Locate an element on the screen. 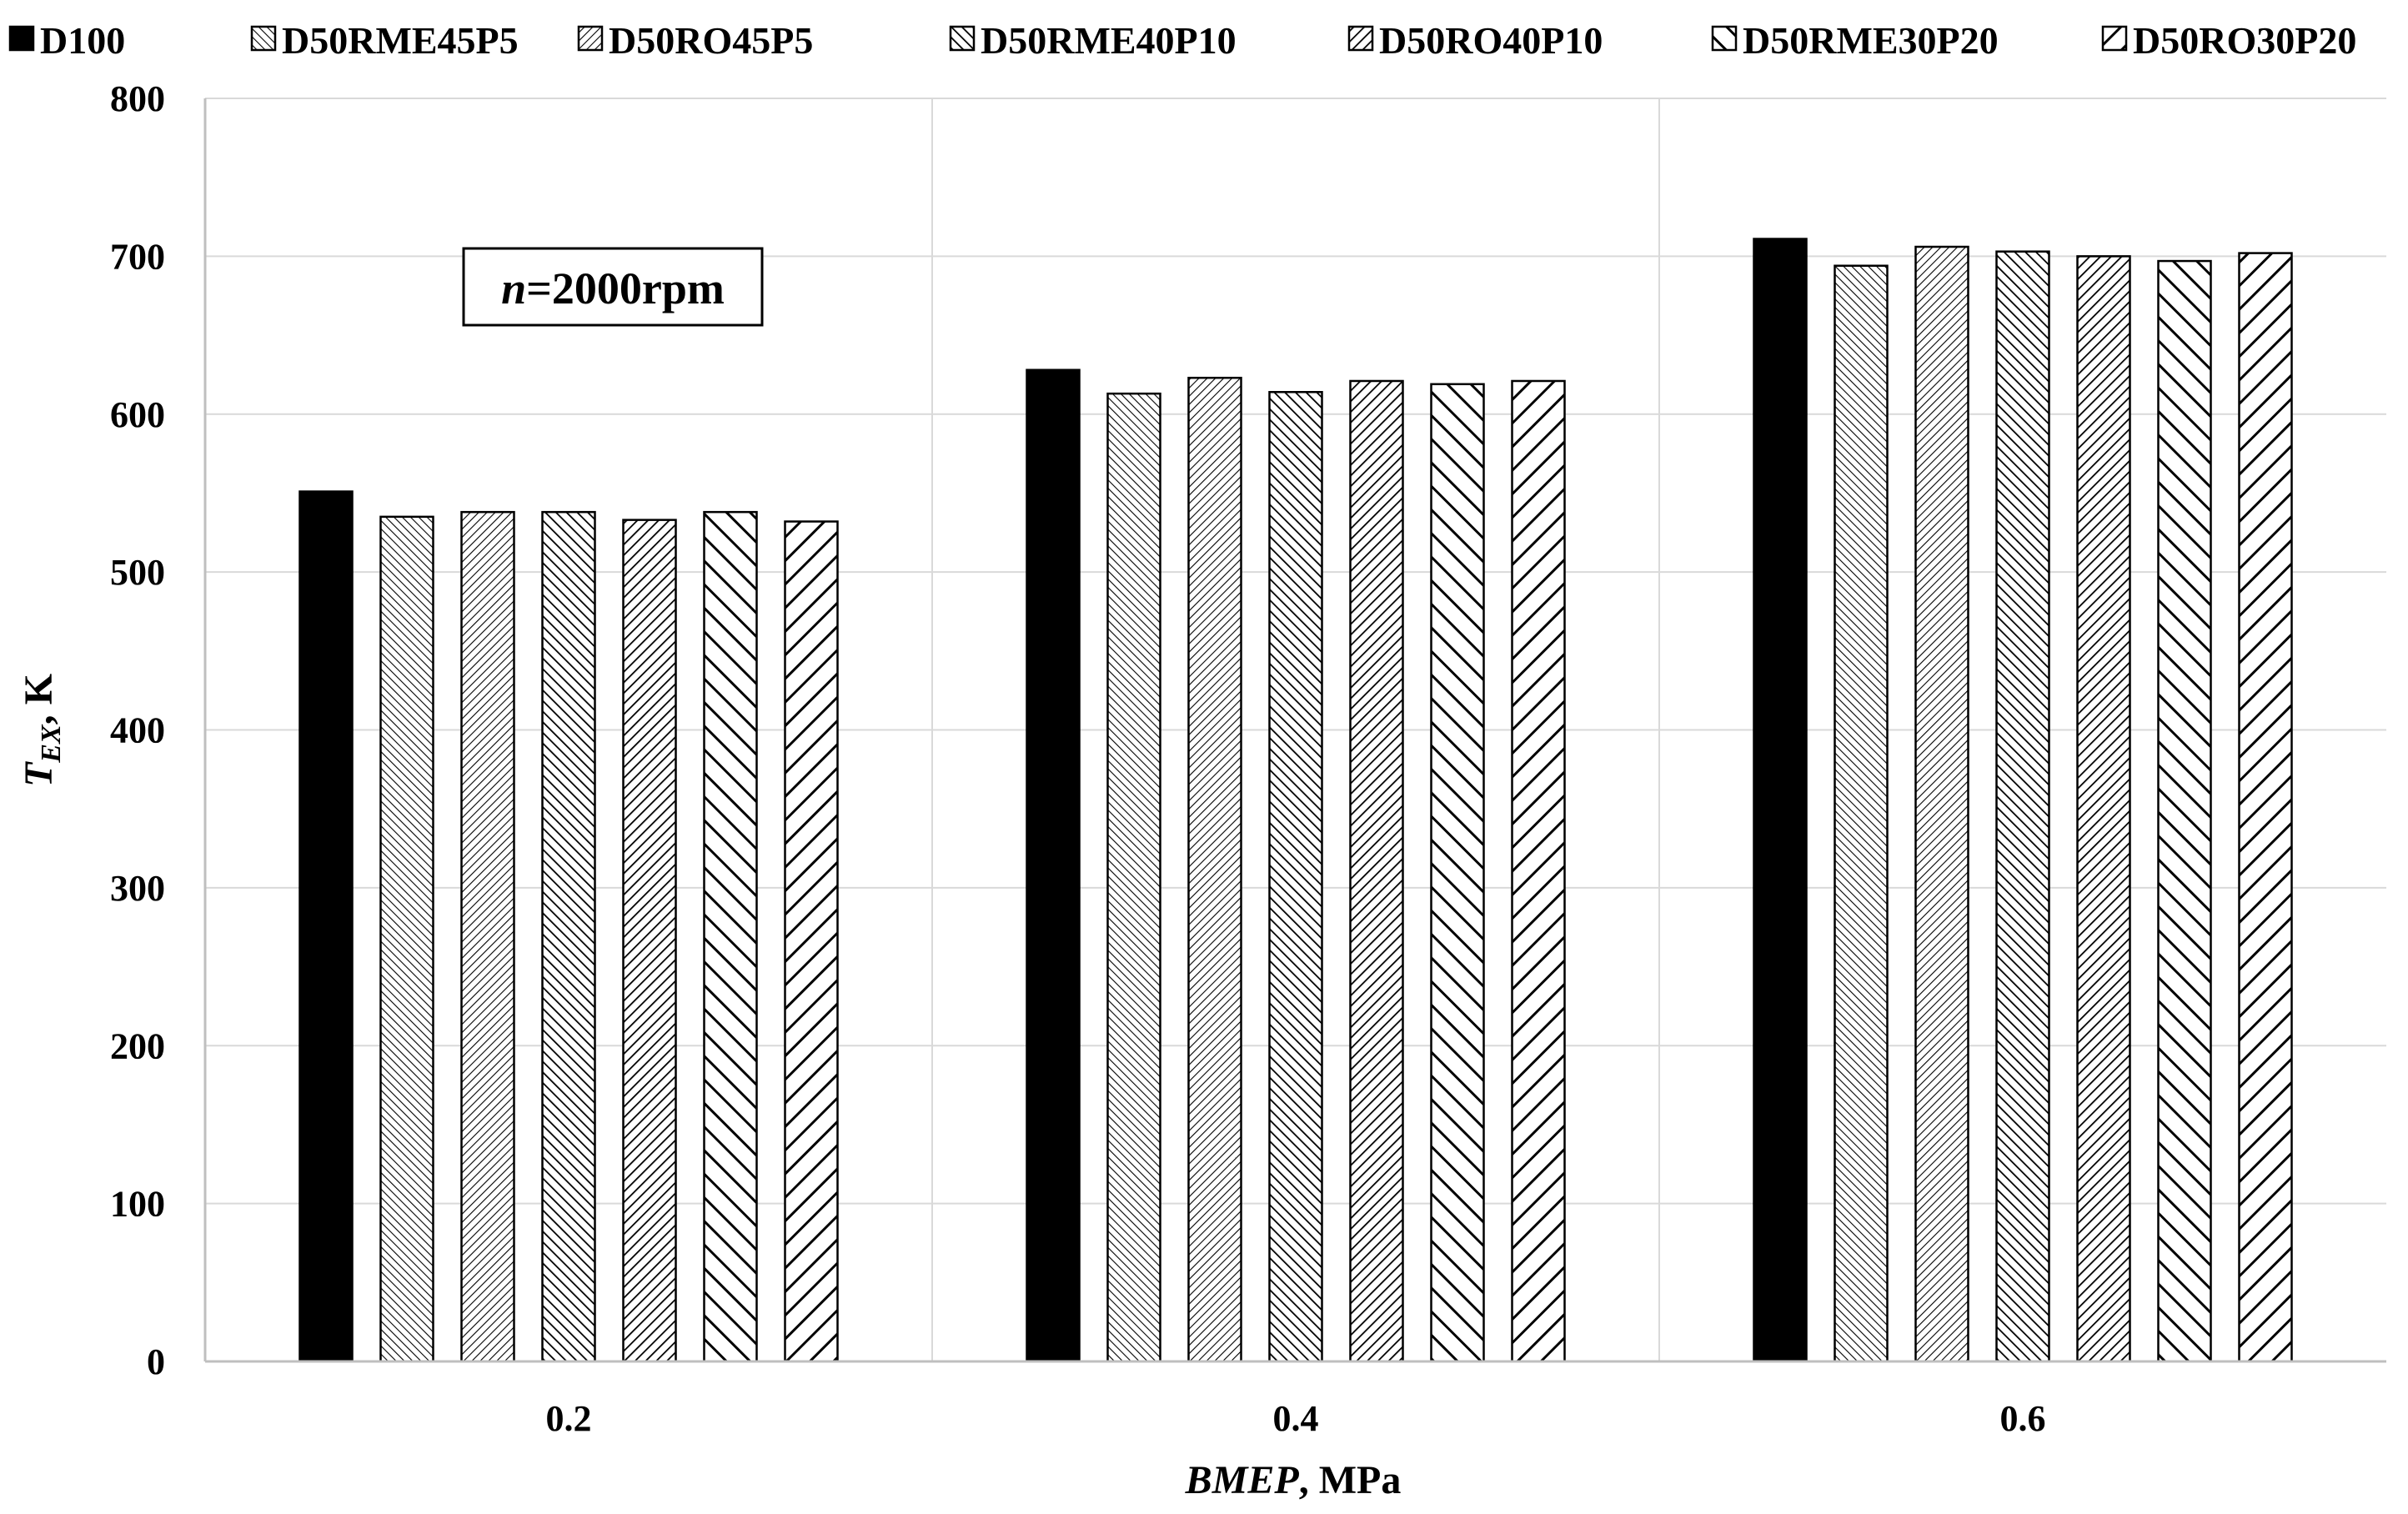 The width and height of the screenshot is (2408, 1514). legend-item-D50RO45P5: D50RO45P5 is located at coordinates (695, 40).